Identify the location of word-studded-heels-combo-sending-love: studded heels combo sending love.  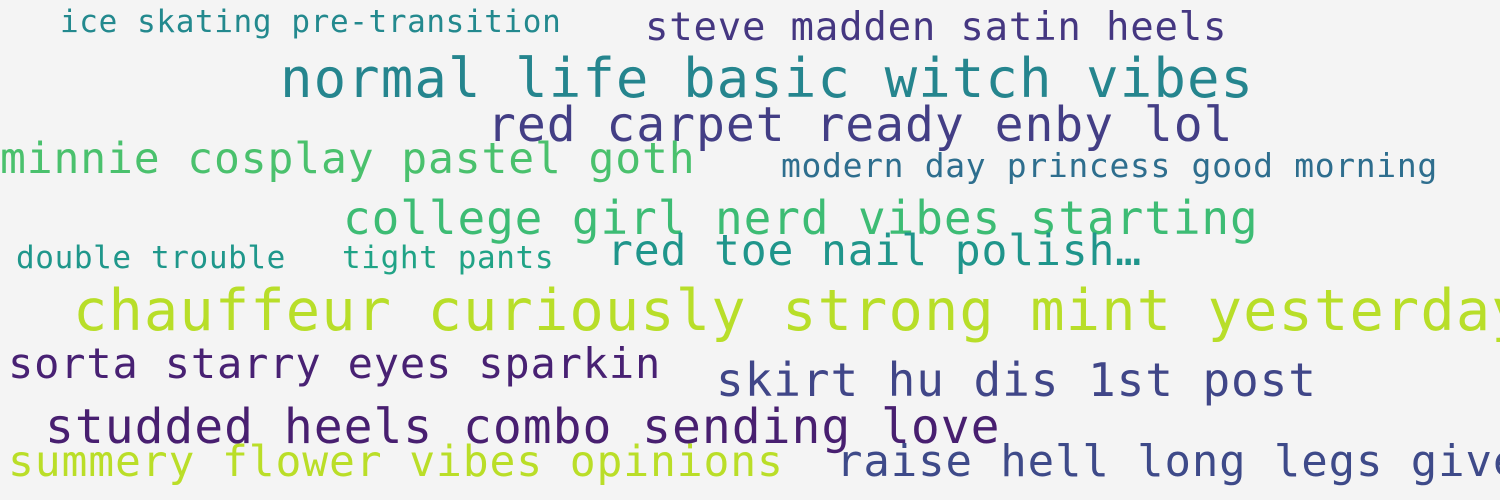
(523, 427).